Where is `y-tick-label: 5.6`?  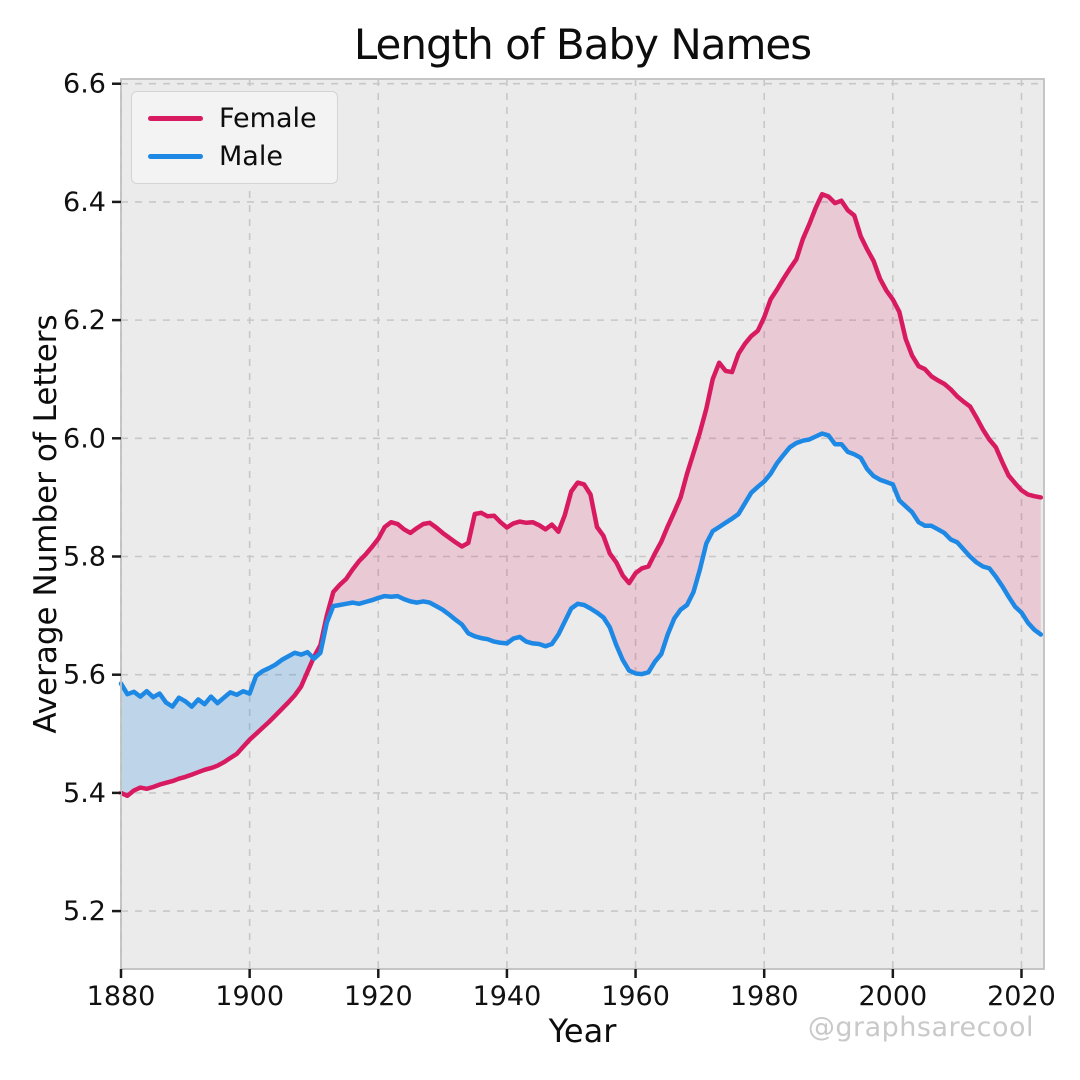
y-tick-label: 5.6 is located at coordinates (84, 675).